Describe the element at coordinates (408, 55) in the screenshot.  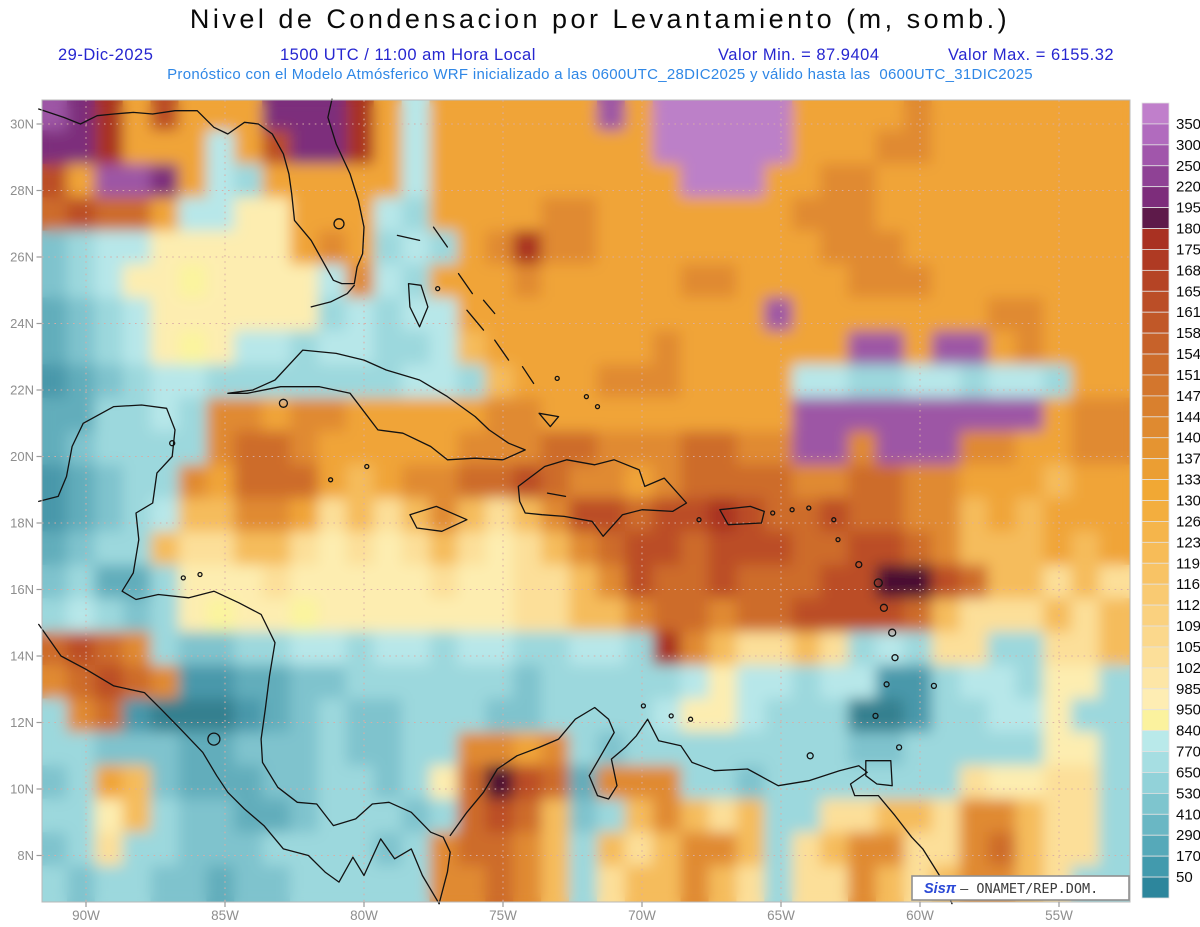
I see `valid-time: 1500 UTC / 11:00 am Hora Local` at that location.